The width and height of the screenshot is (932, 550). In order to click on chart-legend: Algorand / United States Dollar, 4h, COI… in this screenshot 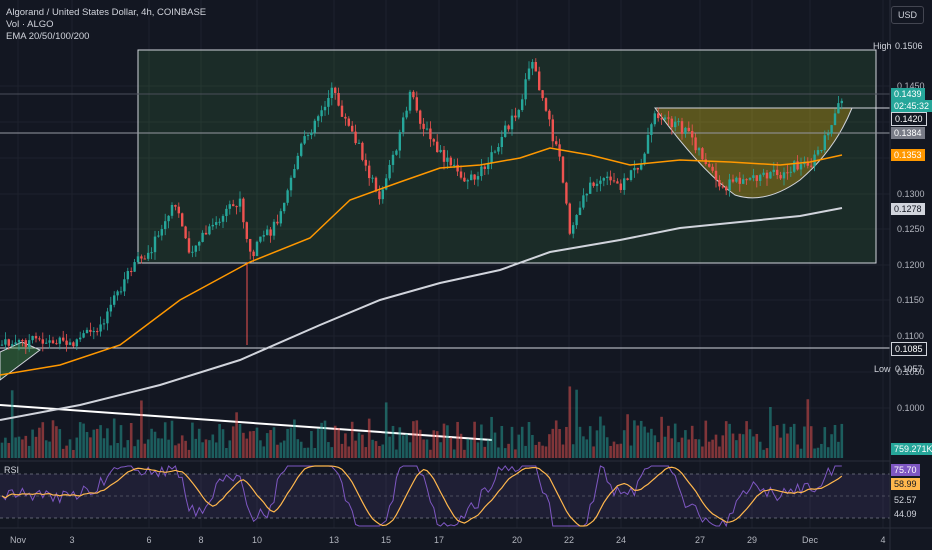, I will do `click(106, 25)`.